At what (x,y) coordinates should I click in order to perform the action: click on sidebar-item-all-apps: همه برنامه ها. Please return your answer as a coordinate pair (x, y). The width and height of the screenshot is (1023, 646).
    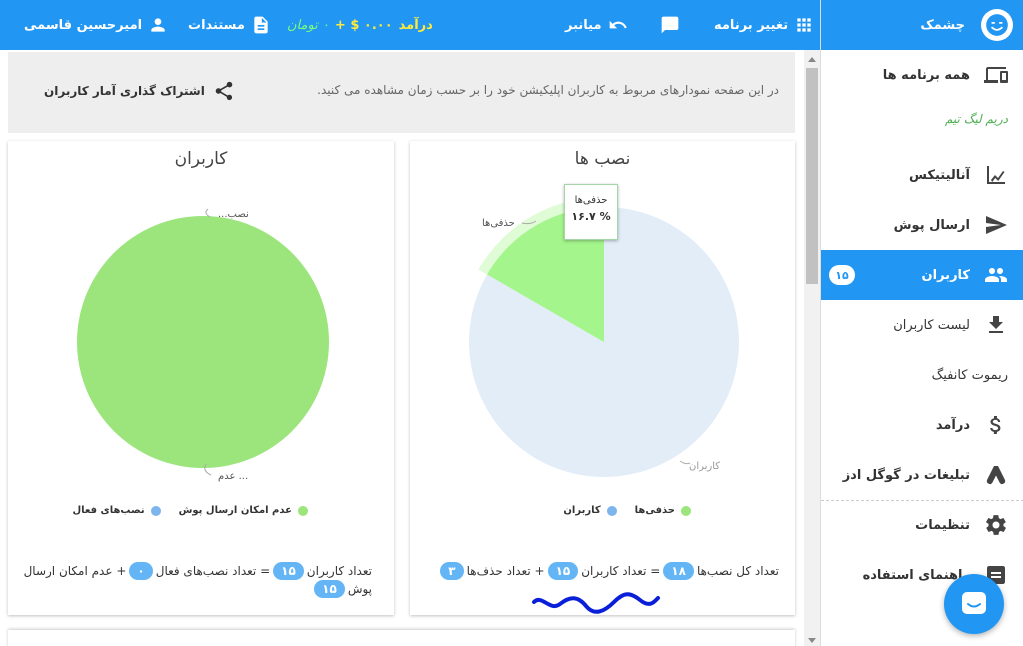
    Looking at the image, I should click on (922, 75).